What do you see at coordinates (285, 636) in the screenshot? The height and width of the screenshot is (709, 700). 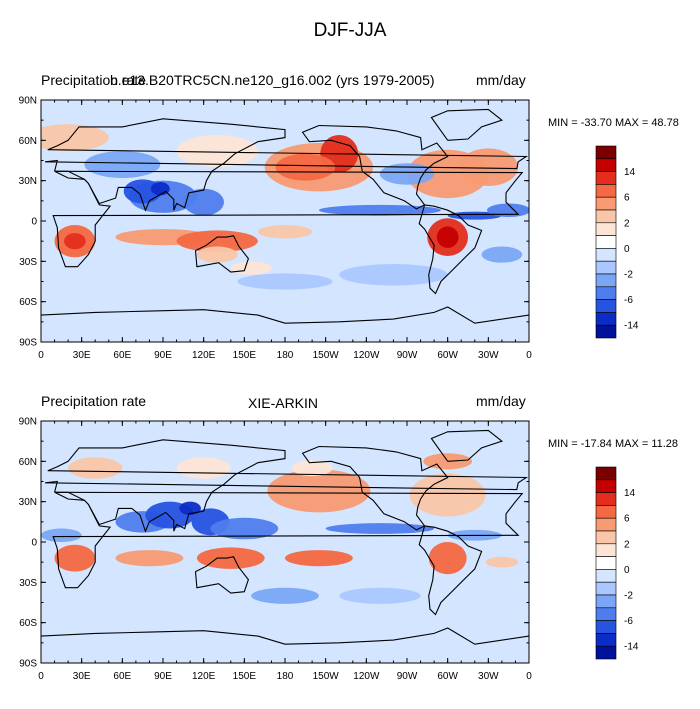 I see `antarctica-coast` at bounding box center [285, 636].